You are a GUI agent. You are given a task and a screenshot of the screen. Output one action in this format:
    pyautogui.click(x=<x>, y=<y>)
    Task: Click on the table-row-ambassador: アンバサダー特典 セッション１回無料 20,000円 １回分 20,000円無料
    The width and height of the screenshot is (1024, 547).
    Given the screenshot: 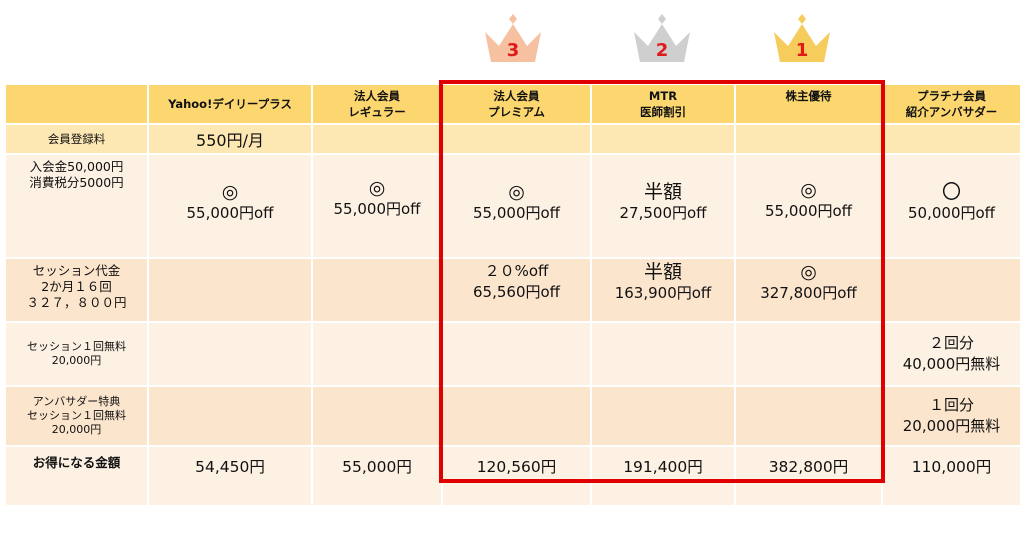 What is the action you would take?
    pyautogui.click(x=513, y=416)
    